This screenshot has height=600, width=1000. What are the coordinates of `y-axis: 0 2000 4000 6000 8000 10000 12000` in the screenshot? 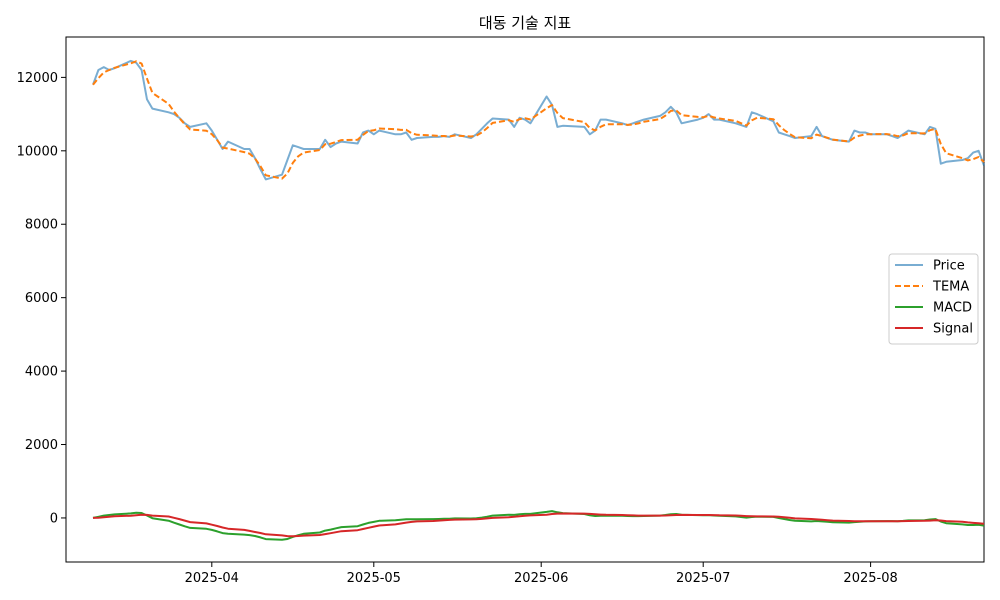 It's located at (41, 298).